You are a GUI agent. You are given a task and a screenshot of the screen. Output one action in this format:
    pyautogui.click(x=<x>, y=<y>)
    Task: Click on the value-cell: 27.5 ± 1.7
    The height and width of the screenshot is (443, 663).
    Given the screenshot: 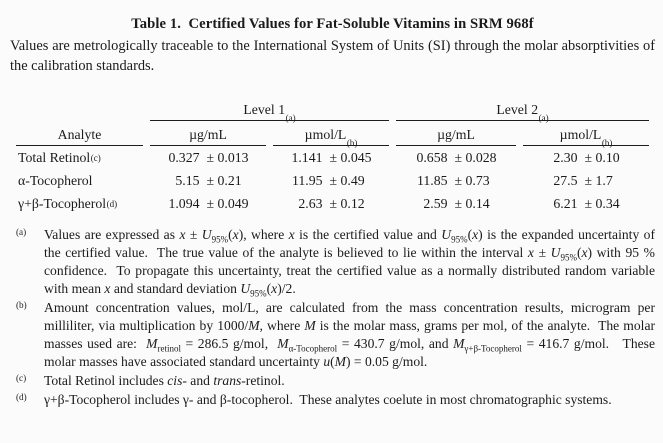 What is the action you would take?
    pyautogui.click(x=583, y=180)
    